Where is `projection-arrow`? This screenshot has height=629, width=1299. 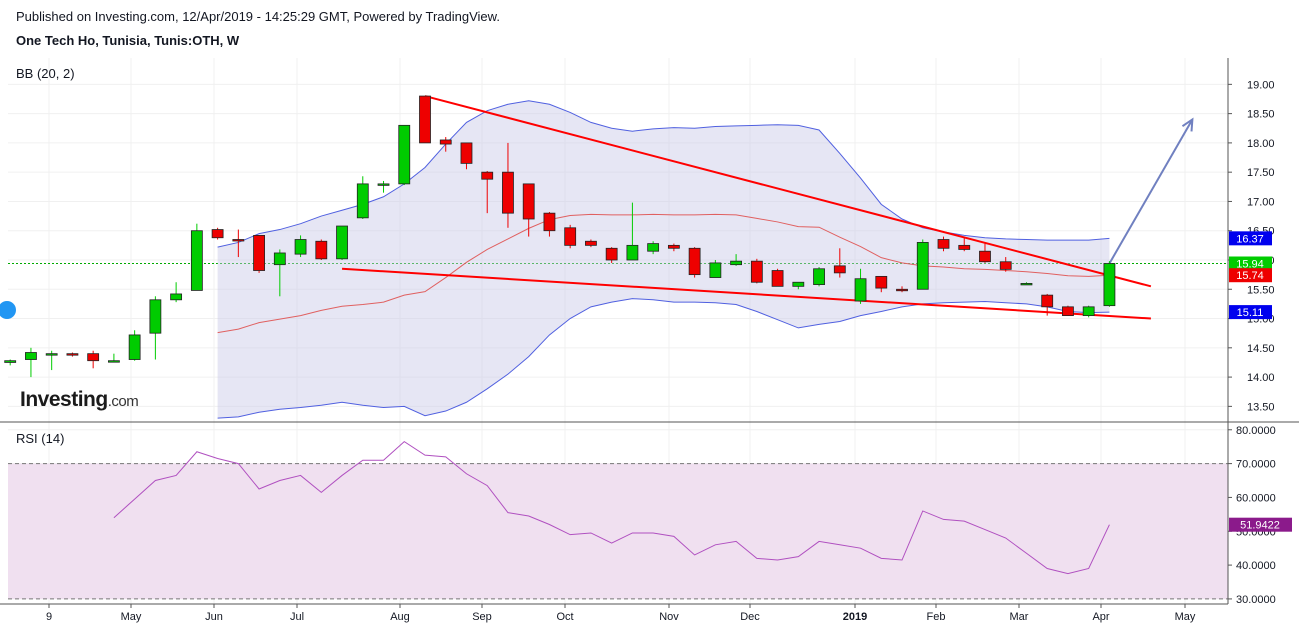
projection-arrow is located at coordinates (1151, 191).